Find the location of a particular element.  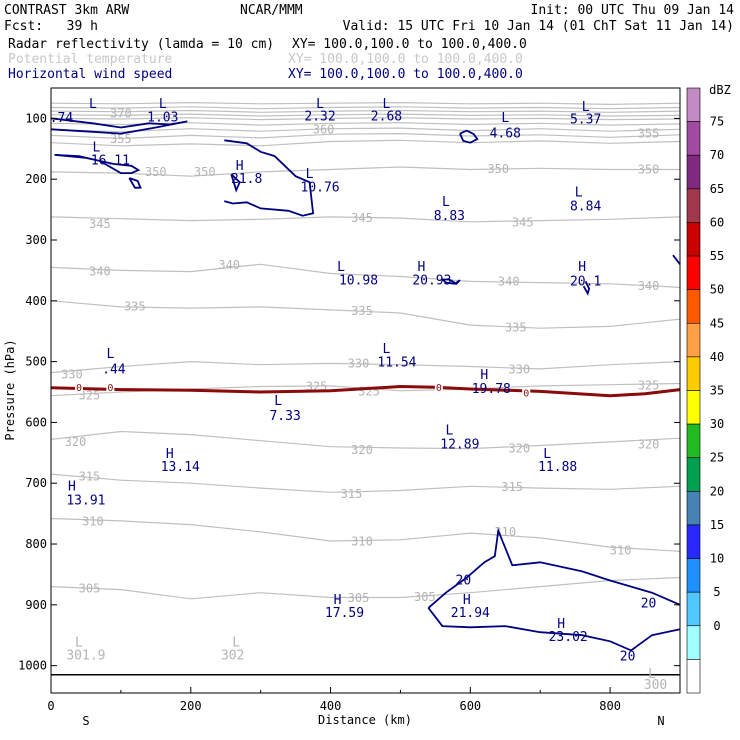

y-tick-label: 300 is located at coordinates (36, 240).